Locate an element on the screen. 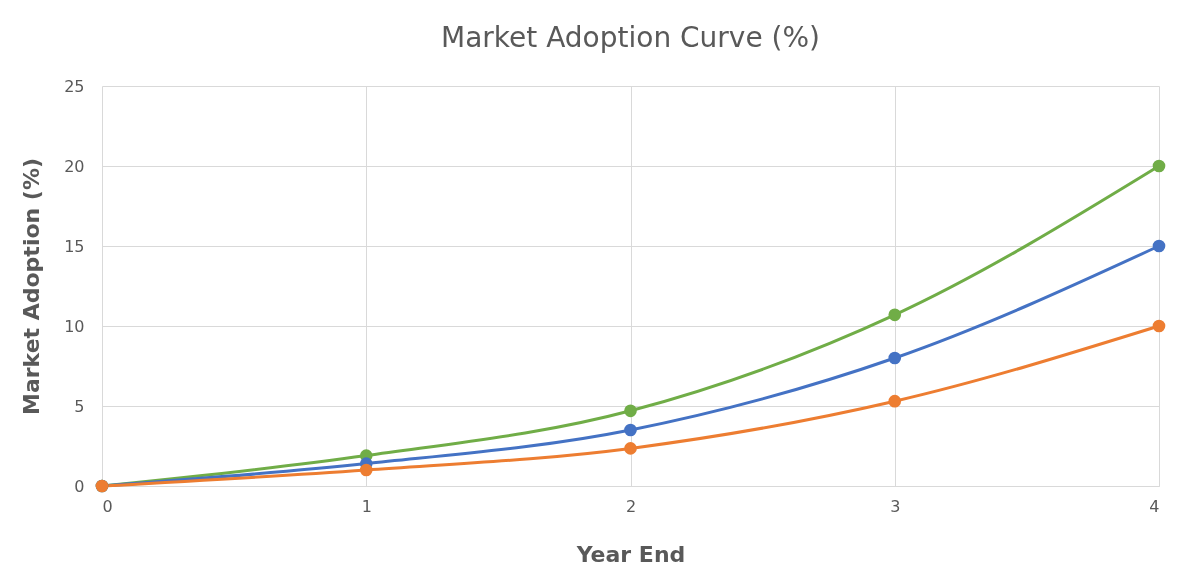 This screenshot has width=1202, height=587. x-tick-label: 3 is located at coordinates (895, 506).